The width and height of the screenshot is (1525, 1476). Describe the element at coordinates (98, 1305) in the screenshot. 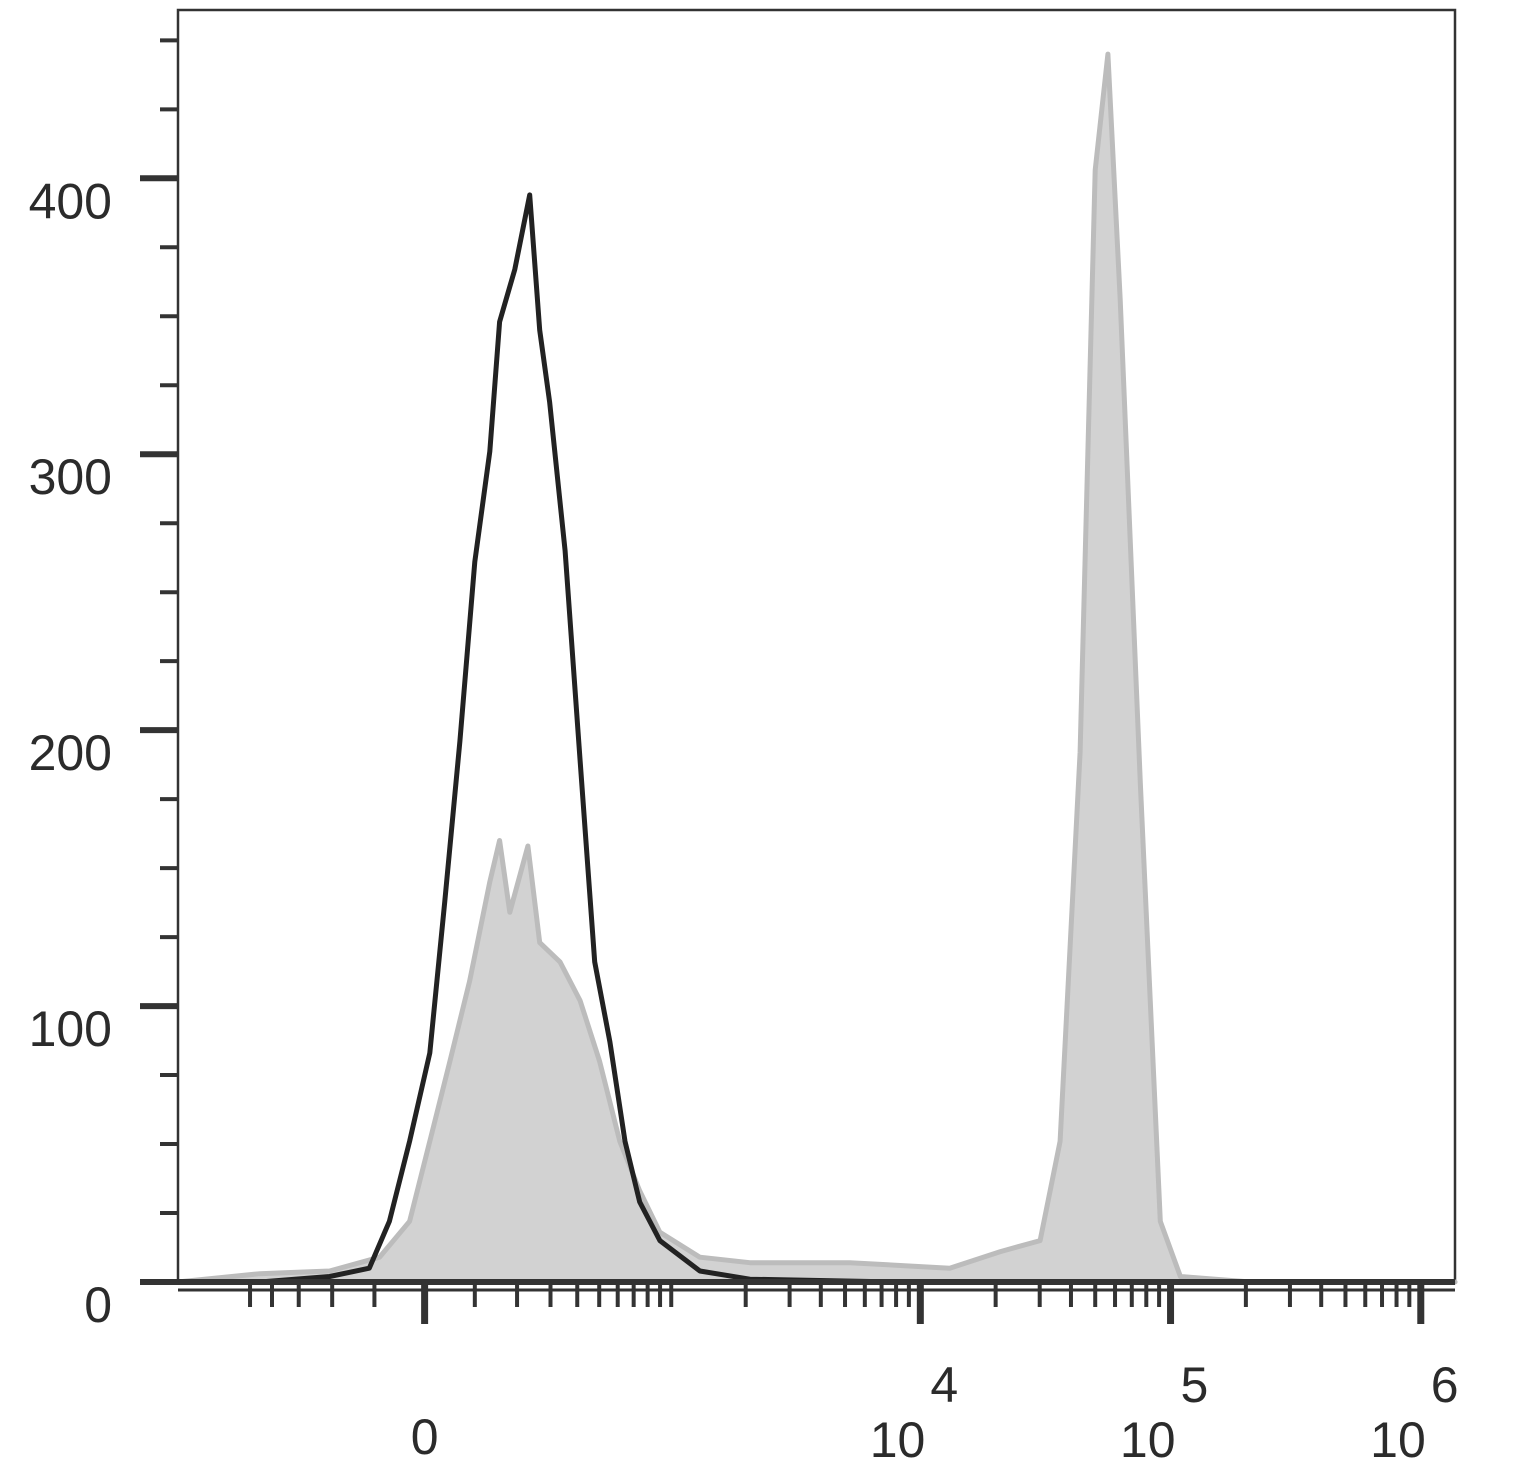

I see `y-tick-label: 0` at that location.